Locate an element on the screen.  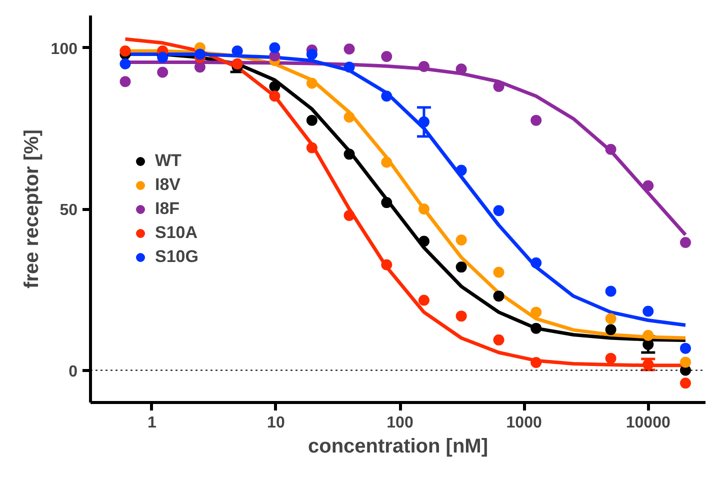
y-axis-title: free receptor [%] is located at coordinates (31, 209).